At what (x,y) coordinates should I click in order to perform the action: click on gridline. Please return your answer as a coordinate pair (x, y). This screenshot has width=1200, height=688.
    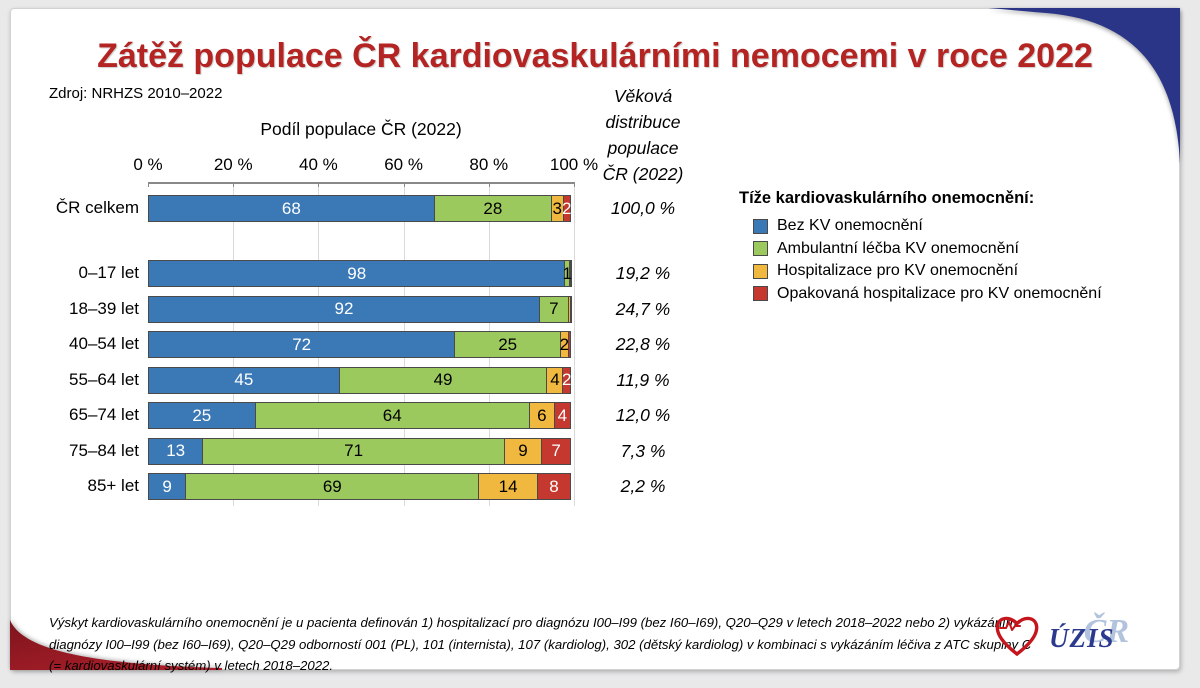
    Looking at the image, I should click on (574, 345).